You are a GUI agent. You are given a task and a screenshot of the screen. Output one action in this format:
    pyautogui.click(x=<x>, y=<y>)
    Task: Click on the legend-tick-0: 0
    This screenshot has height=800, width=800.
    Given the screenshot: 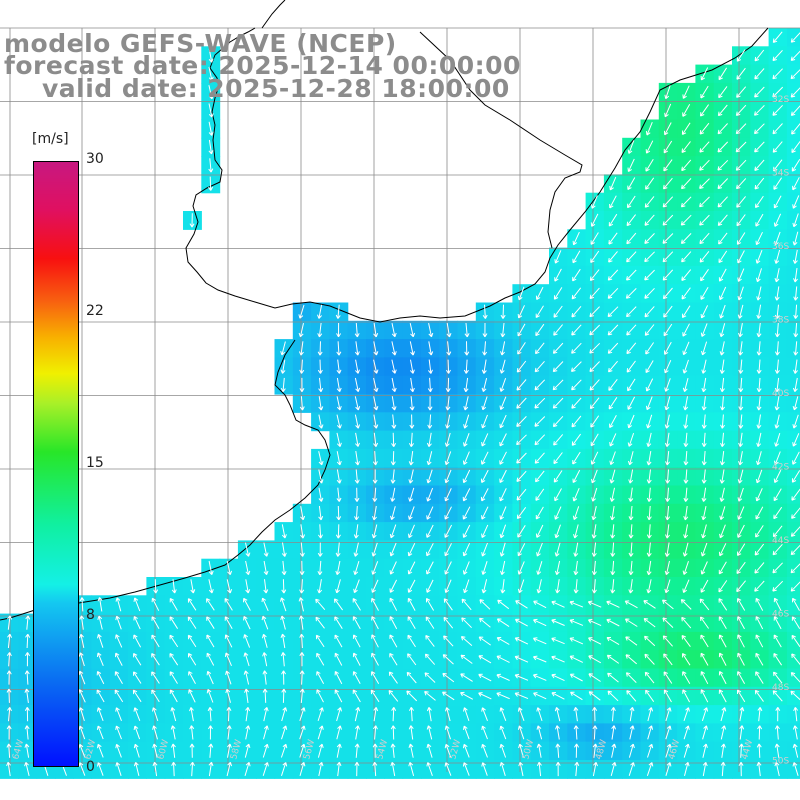 What is the action you would take?
    pyautogui.click(x=90, y=767)
    